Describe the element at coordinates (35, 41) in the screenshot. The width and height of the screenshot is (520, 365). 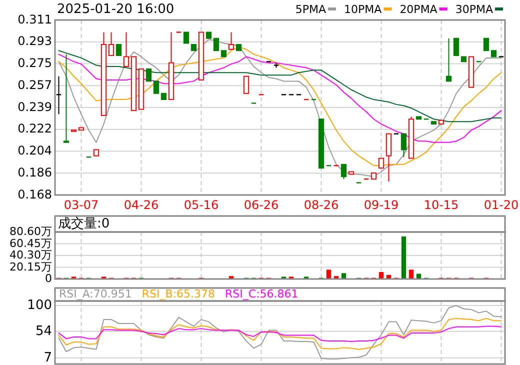
I see `y-tick-label: 0.293` at that location.